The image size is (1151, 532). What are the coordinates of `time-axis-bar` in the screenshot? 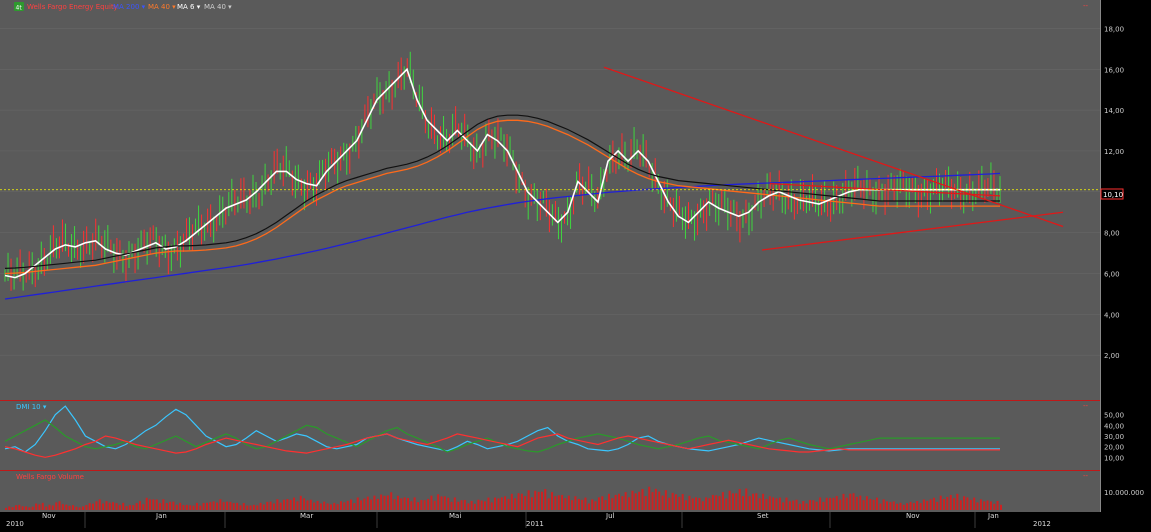 It's located at (575, 520).